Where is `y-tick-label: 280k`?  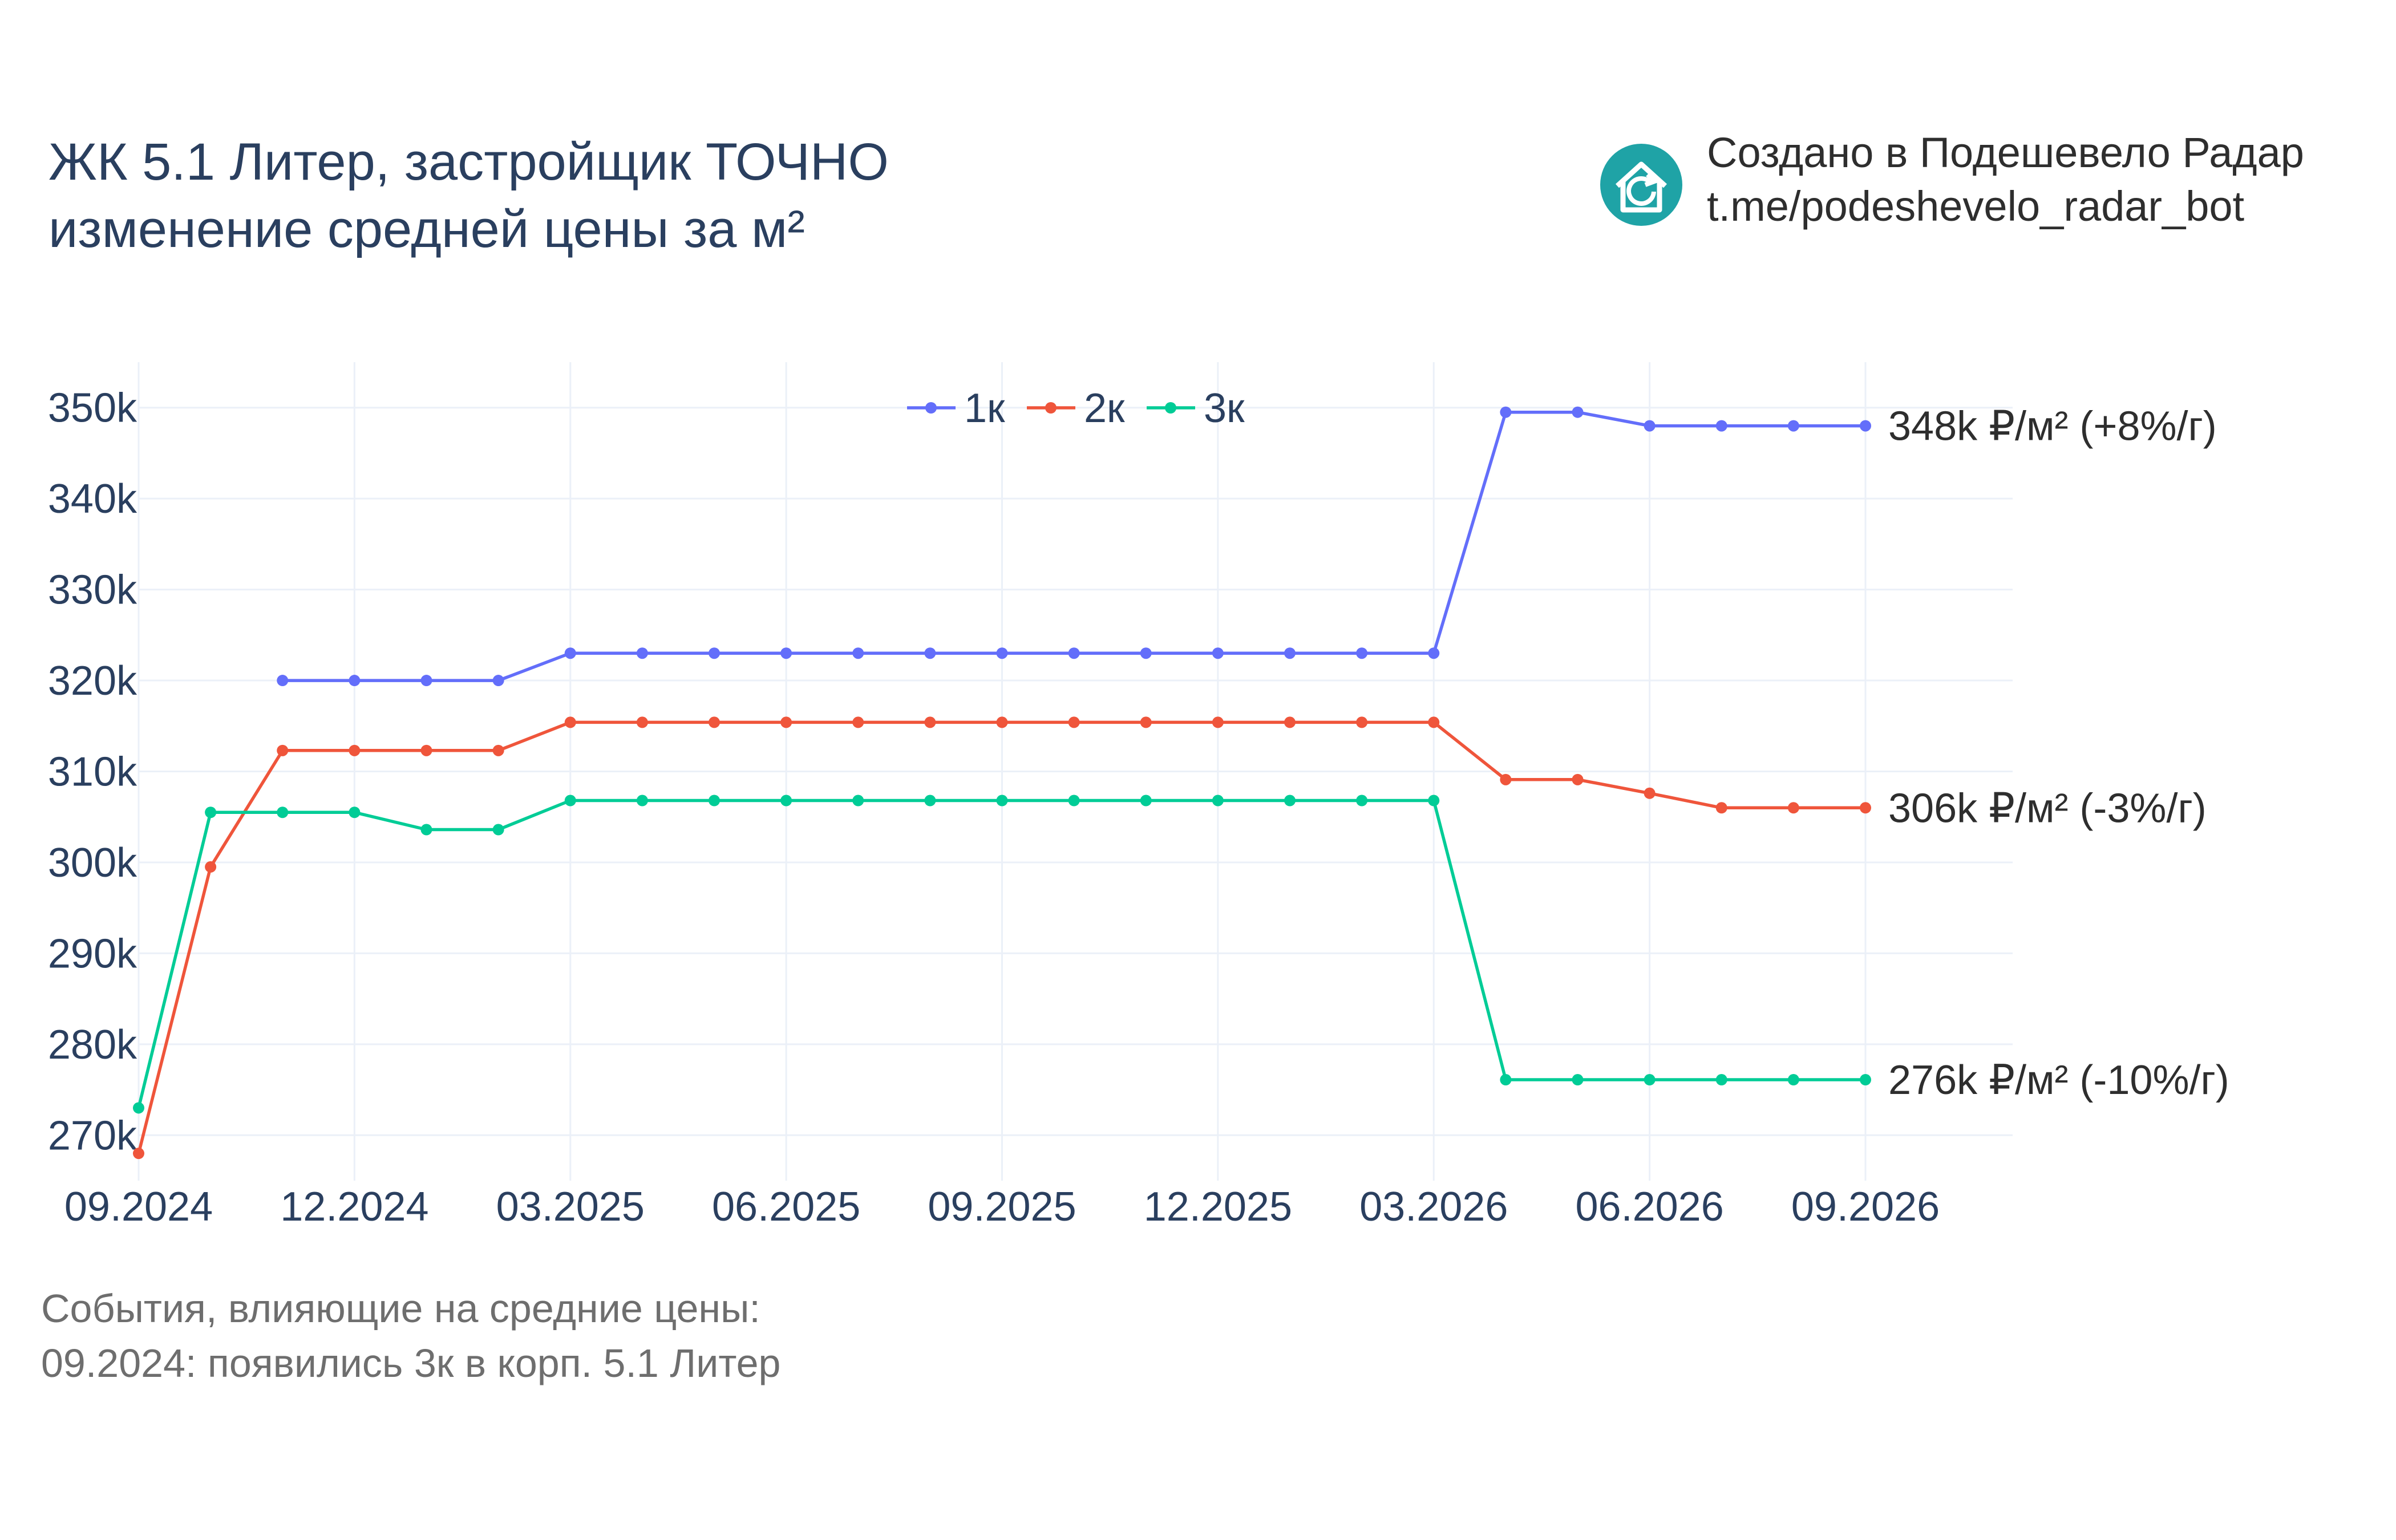
y-tick-label: 280k is located at coordinates (92, 1045).